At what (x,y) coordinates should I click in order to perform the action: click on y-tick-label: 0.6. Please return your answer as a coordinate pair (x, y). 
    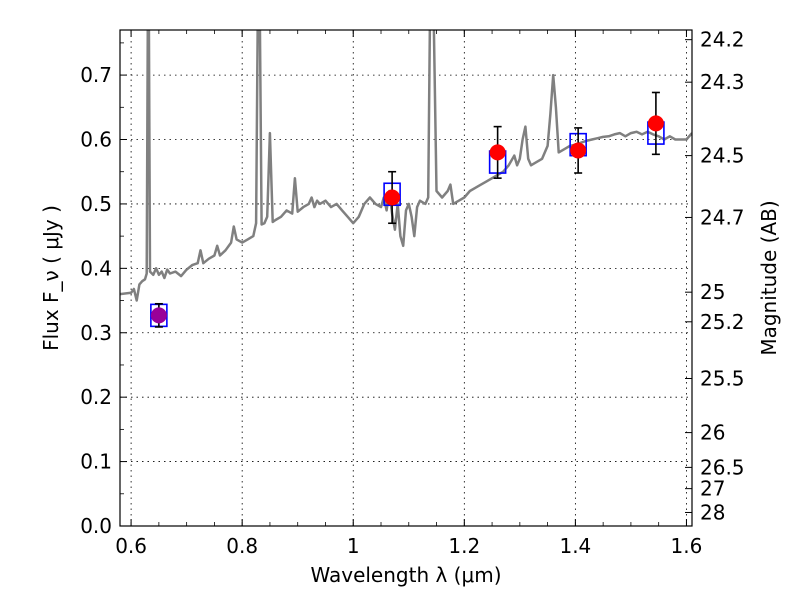
    Looking at the image, I should click on (96, 140).